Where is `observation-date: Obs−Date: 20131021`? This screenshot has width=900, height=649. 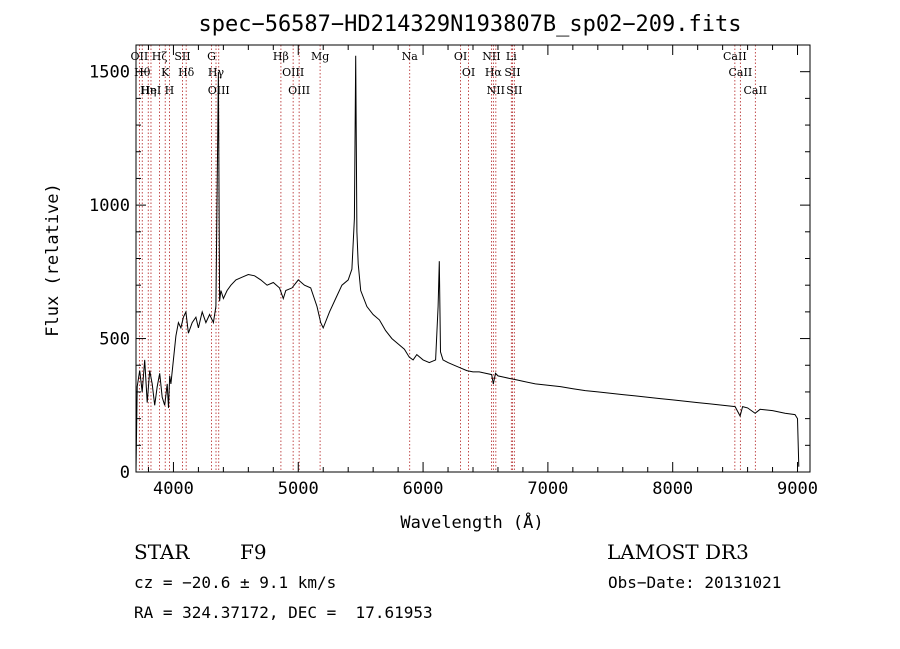 observation-date: Obs−Date: 20131021 is located at coordinates (695, 582).